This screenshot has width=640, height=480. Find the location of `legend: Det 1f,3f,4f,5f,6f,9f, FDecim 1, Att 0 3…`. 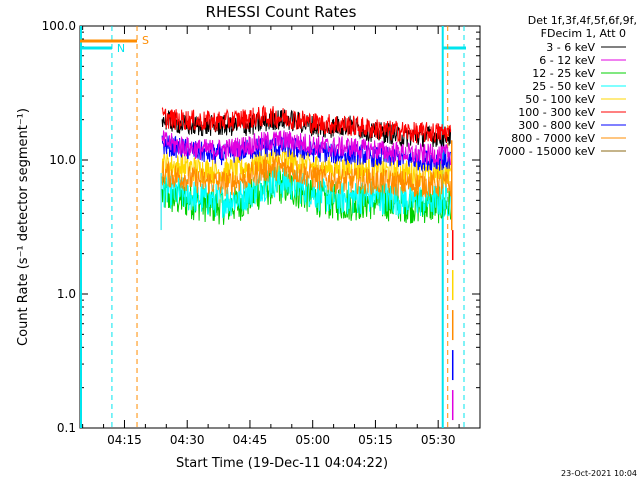

legend: Det 1f,3f,4f,5f,6f,9f, FDecim 1, Att 0 3… is located at coordinates (567, 86).